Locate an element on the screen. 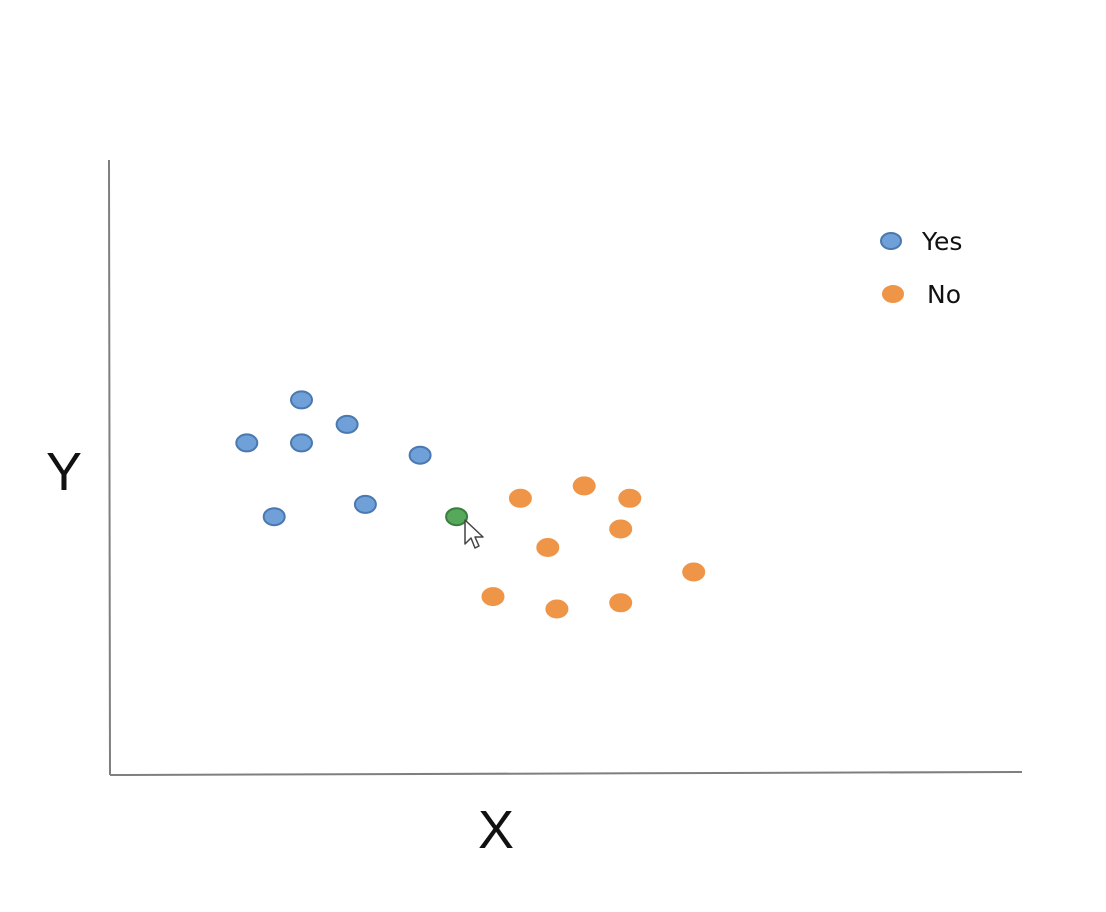 The width and height of the screenshot is (1106, 912). point-highlight is located at coordinates (457, 517).